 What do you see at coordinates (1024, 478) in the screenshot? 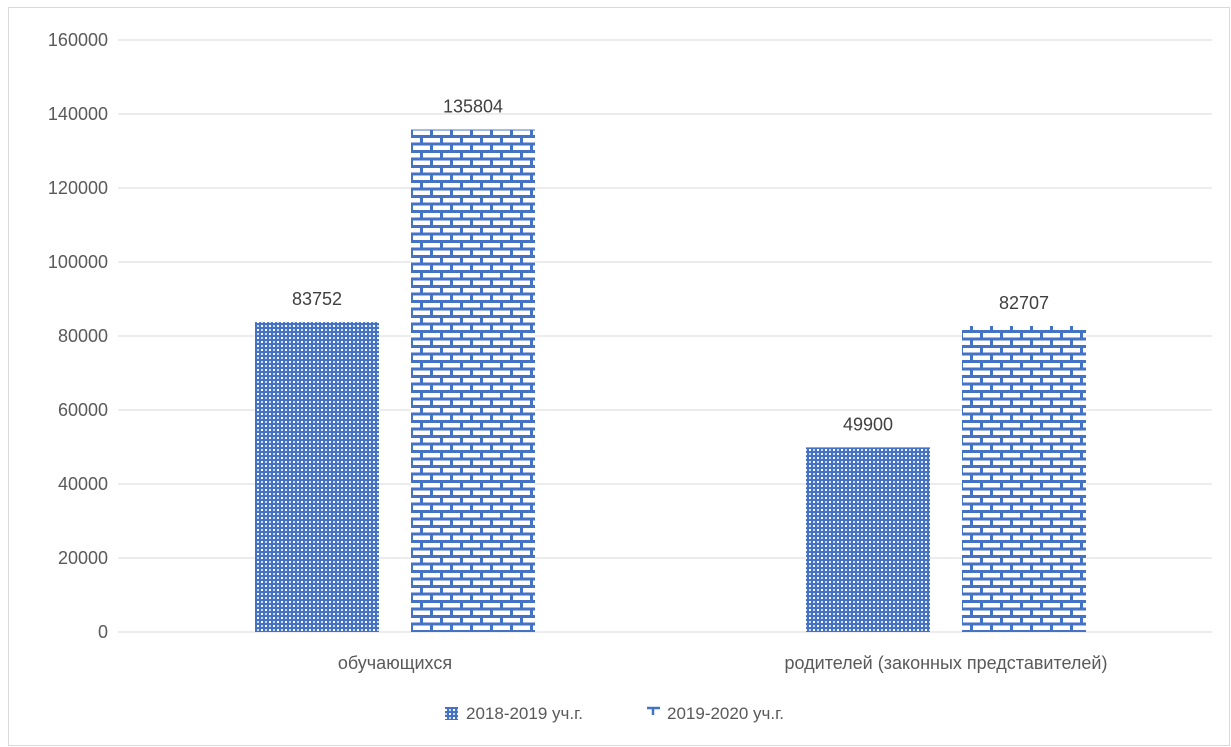
I see `bar-2019-2020-parents` at bounding box center [1024, 478].